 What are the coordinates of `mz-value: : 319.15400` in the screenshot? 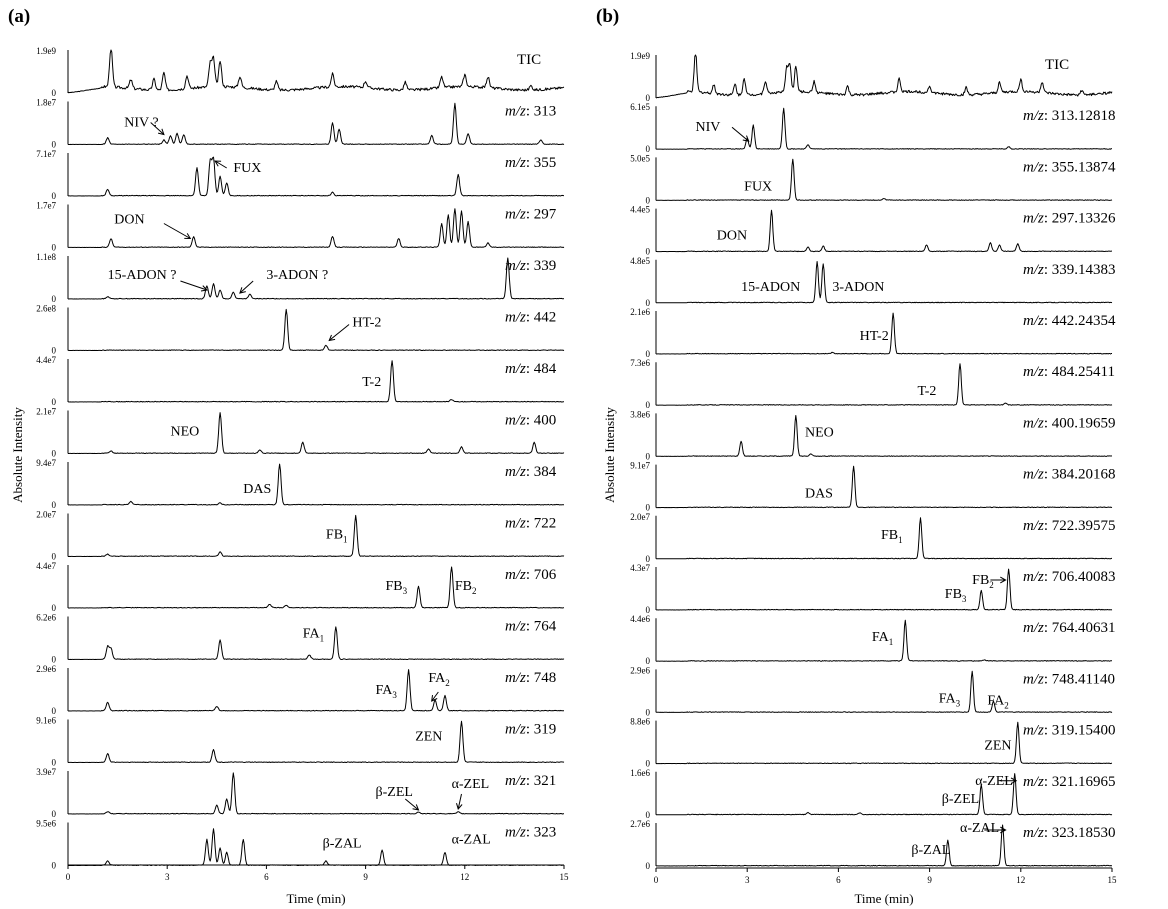 It's located at (1080, 731).